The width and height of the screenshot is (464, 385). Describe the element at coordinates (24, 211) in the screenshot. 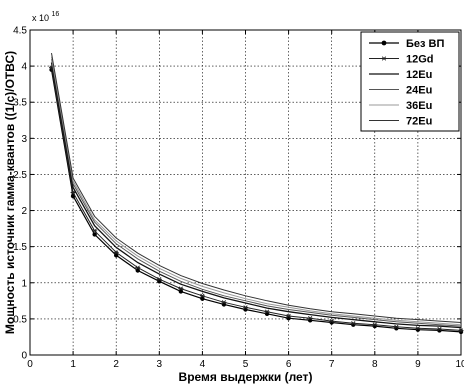

I see `y-tick-label: 2` at that location.